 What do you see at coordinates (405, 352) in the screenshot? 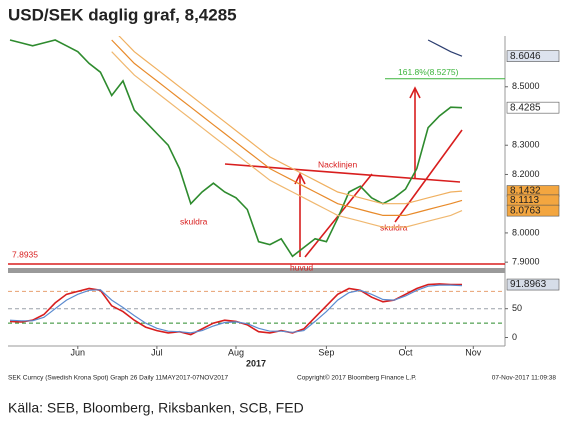
I see `x-tick-label: Oct` at bounding box center [405, 352].